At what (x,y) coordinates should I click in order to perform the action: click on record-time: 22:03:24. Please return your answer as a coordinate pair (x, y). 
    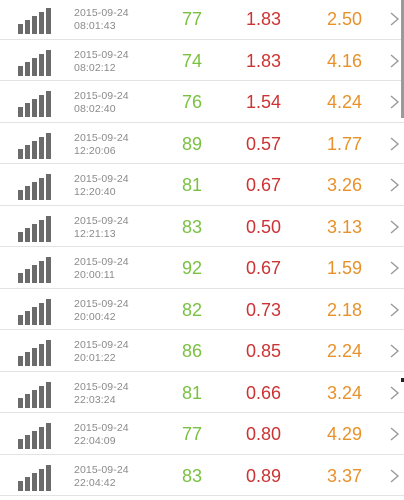
    Looking at the image, I should click on (95, 399).